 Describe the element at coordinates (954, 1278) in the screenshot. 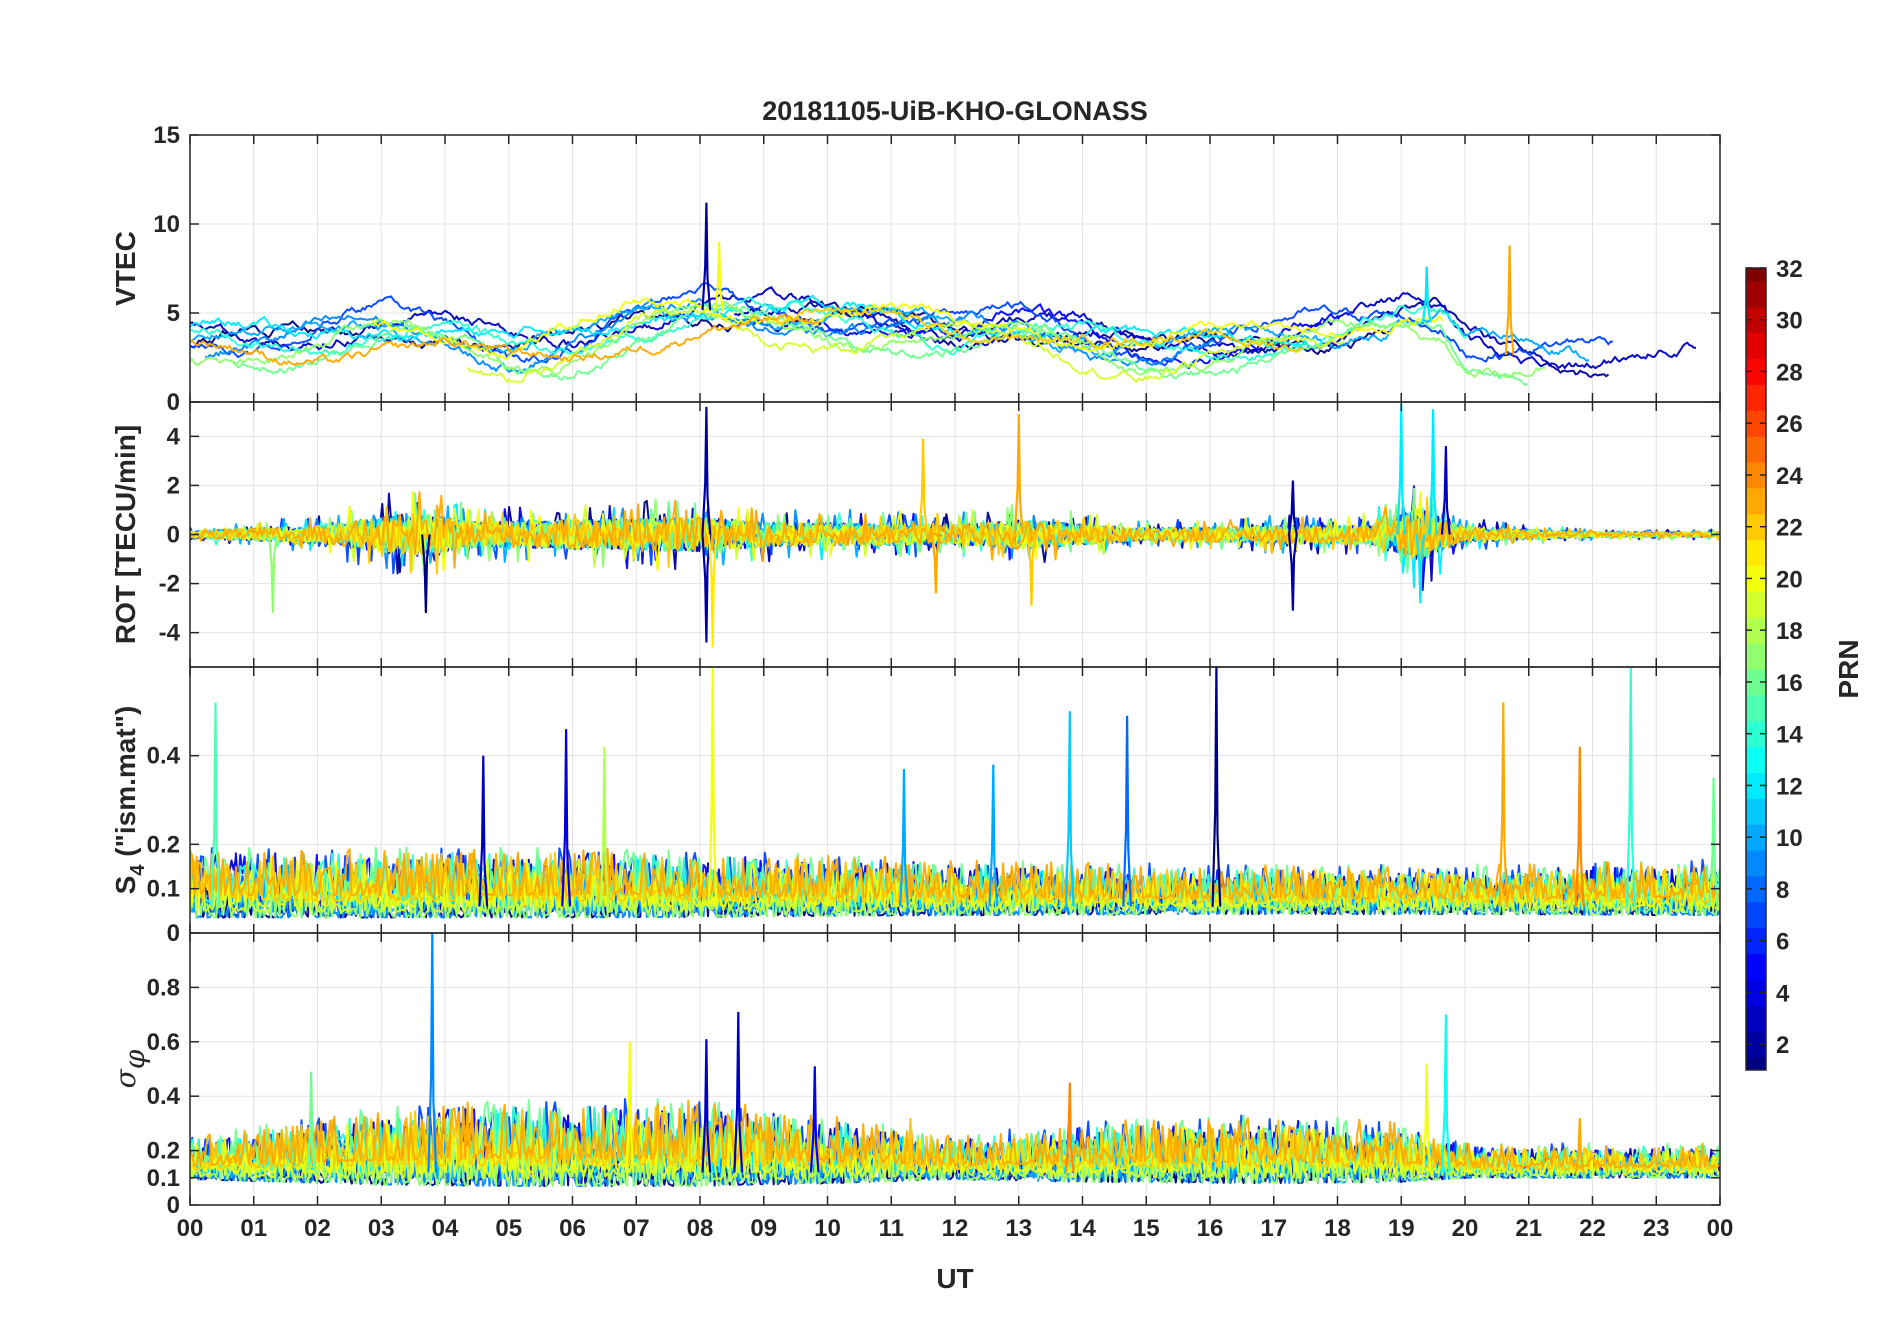

I see `x-axis-label: UT` at that location.